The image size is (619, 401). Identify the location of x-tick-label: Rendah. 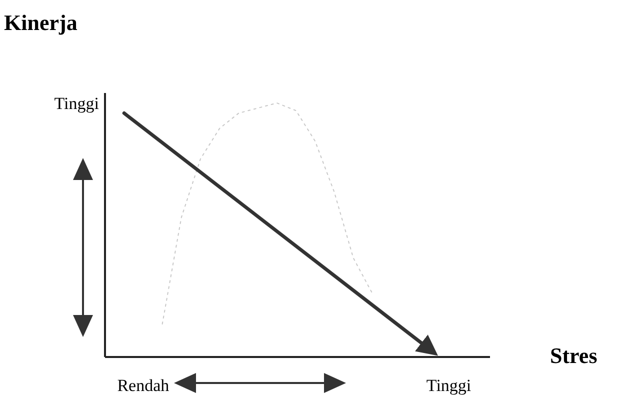
(143, 385).